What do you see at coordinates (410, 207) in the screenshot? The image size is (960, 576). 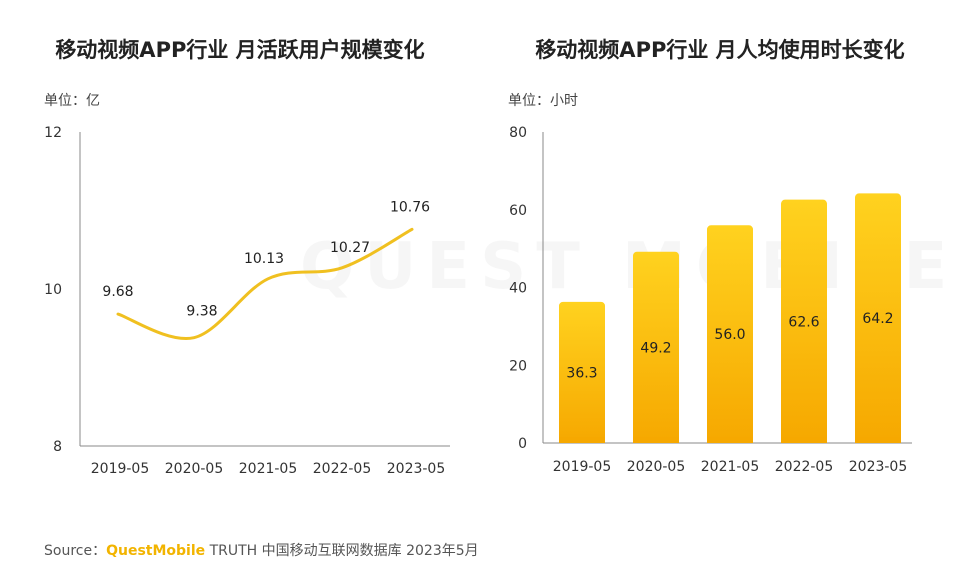 I see `line-chart-data-label: 10.76` at bounding box center [410, 207].